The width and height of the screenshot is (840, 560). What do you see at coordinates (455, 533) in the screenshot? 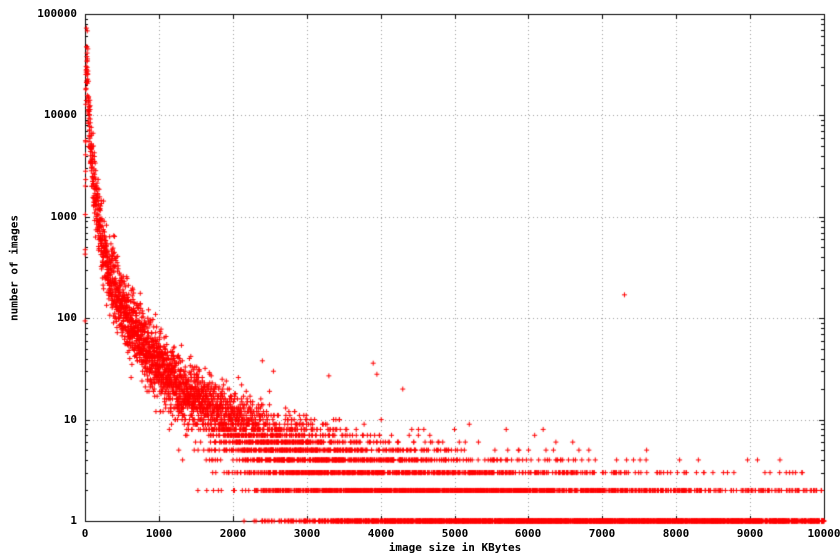
I see `x-tick-label: 5000` at bounding box center [455, 533].